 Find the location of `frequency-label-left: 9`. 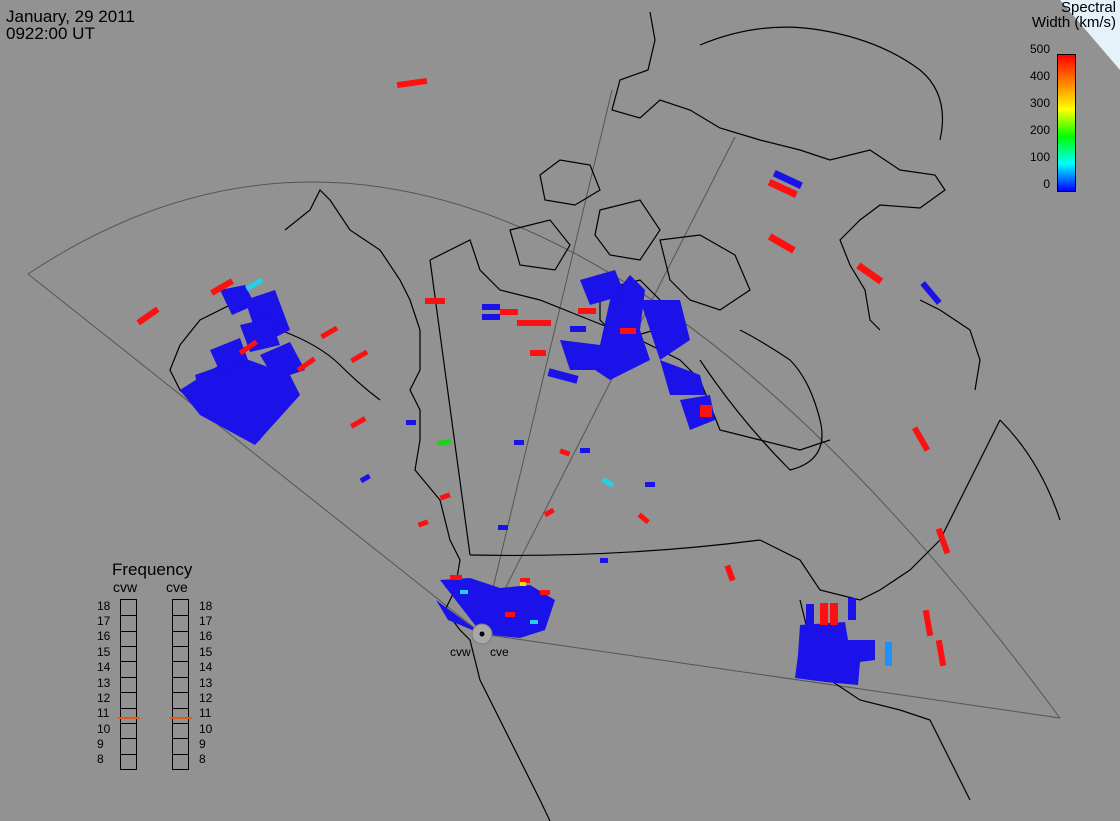

frequency-label-left: 9 is located at coordinates (100, 743).